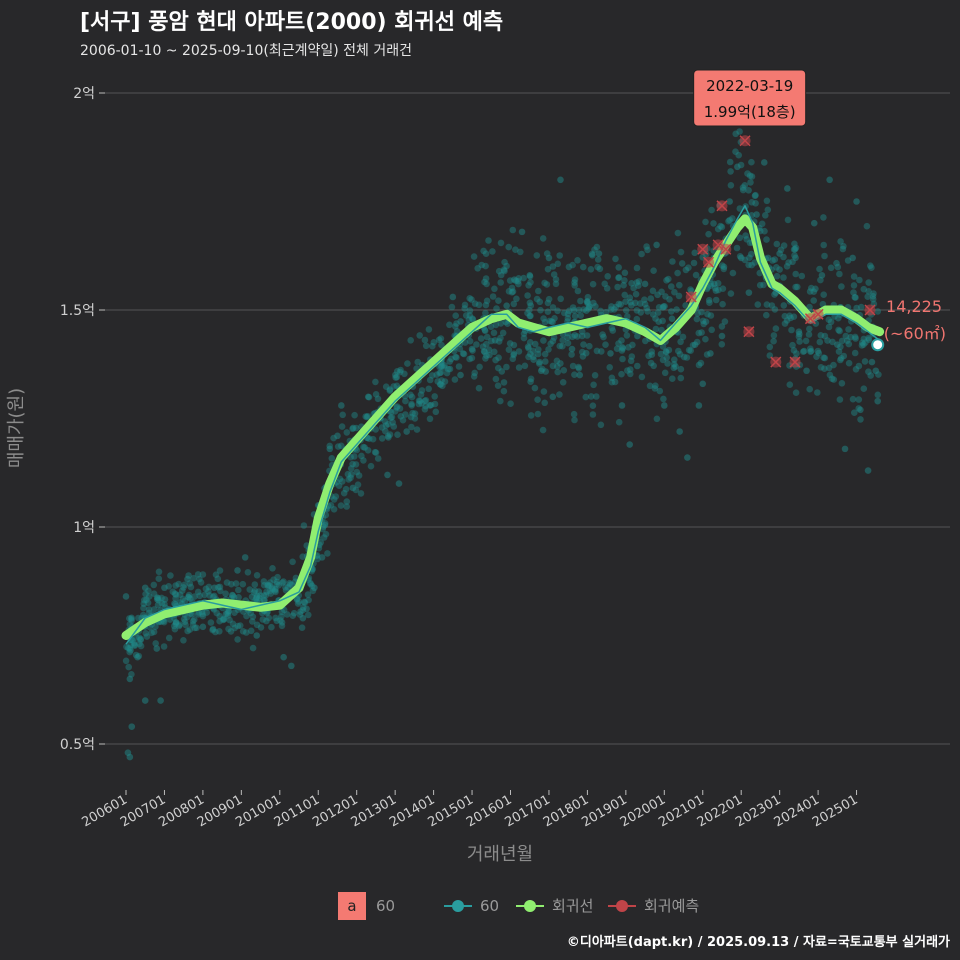 This screenshot has height=960, width=960. What do you see at coordinates (77, 311) in the screenshot?
I see `y-tick-label: 1.5억` at bounding box center [77, 311].